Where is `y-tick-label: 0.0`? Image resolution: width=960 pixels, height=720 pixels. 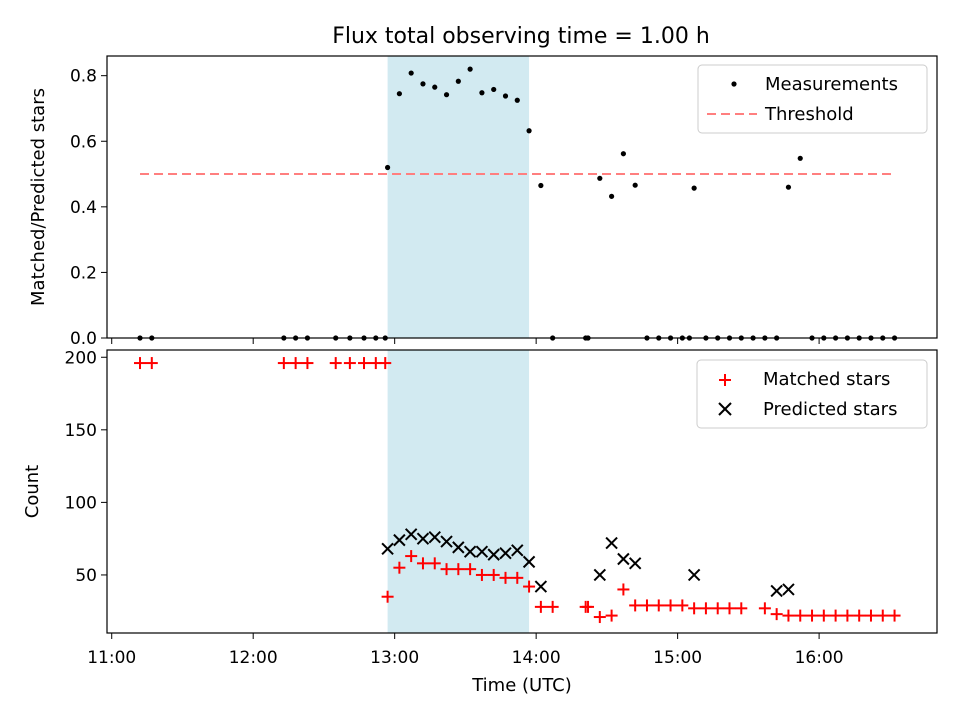
y-tick-label: 0.0 is located at coordinates (83, 339).